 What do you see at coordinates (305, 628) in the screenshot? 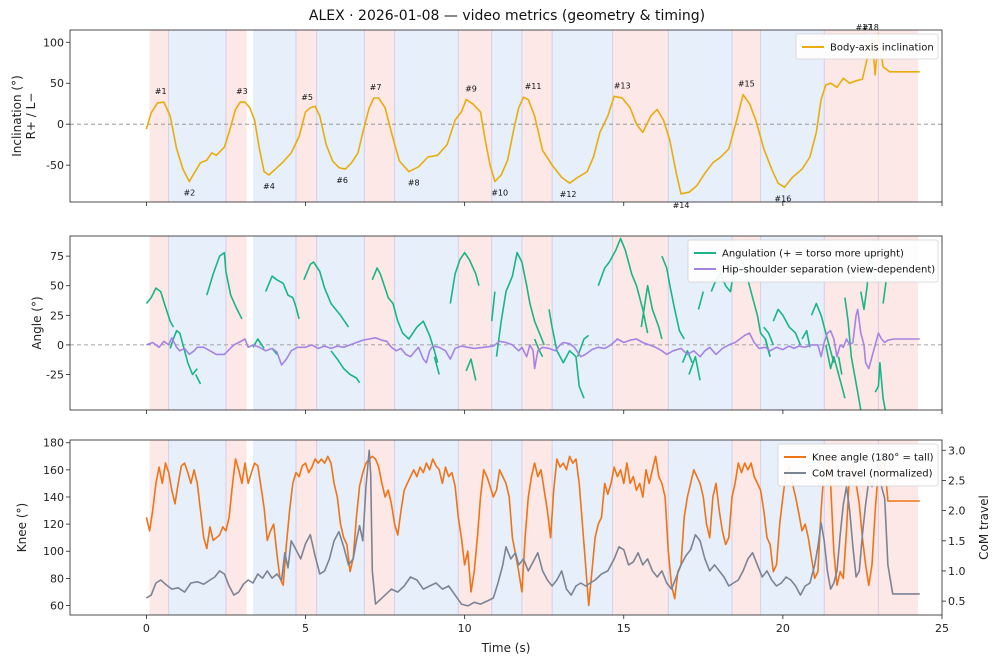
I see `x-tick-label: 5` at bounding box center [305, 628].